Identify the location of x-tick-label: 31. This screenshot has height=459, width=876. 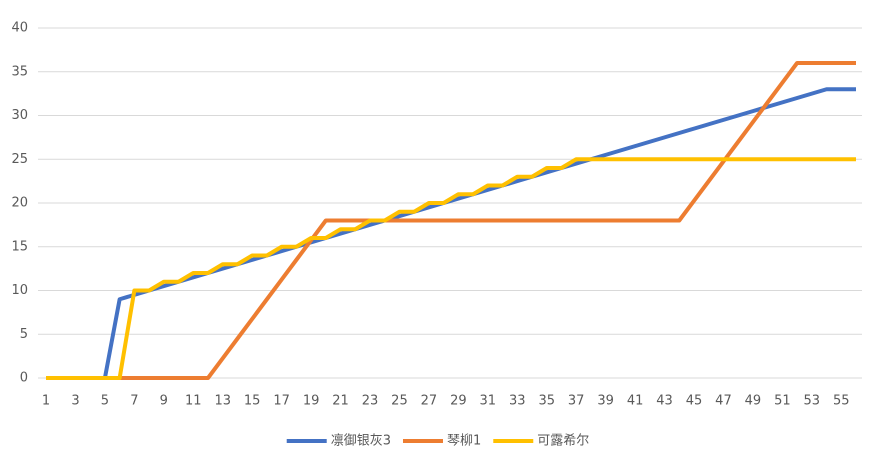
(488, 401).